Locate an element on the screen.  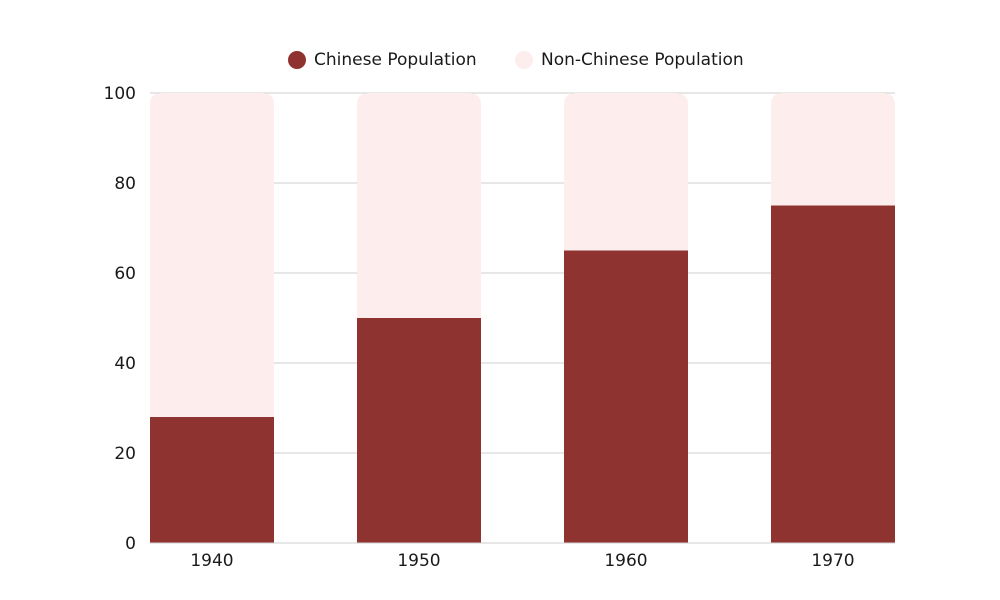
bar-non-chinese-1940 is located at coordinates (212, 255).